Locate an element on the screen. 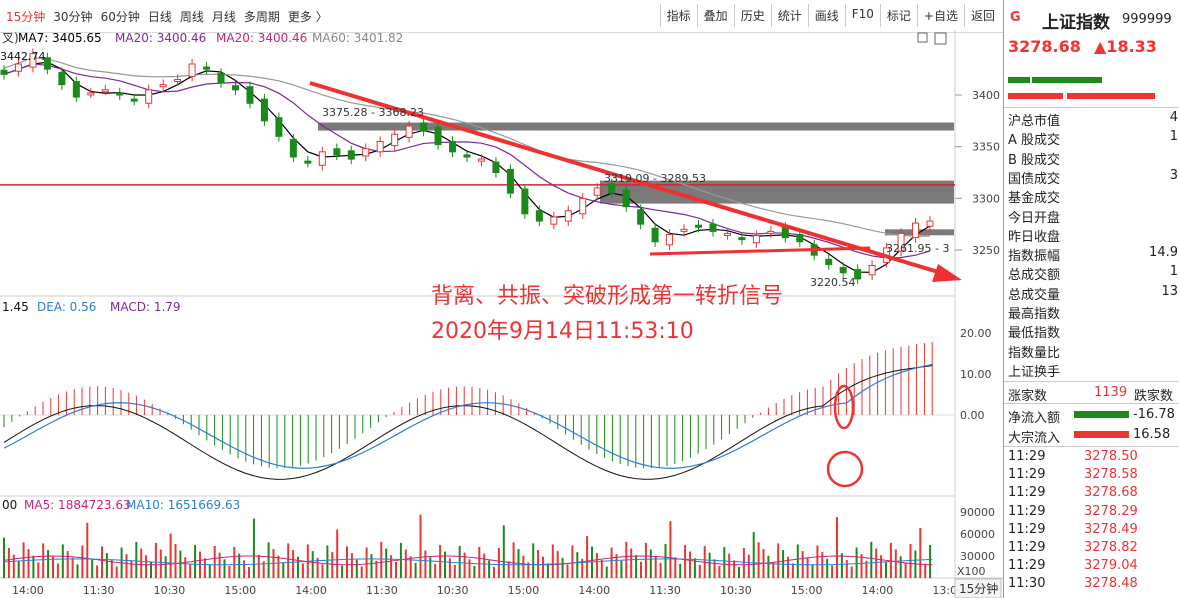 The height and width of the screenshot is (598, 1179). tool-button: 叠加 is located at coordinates (715, 15).